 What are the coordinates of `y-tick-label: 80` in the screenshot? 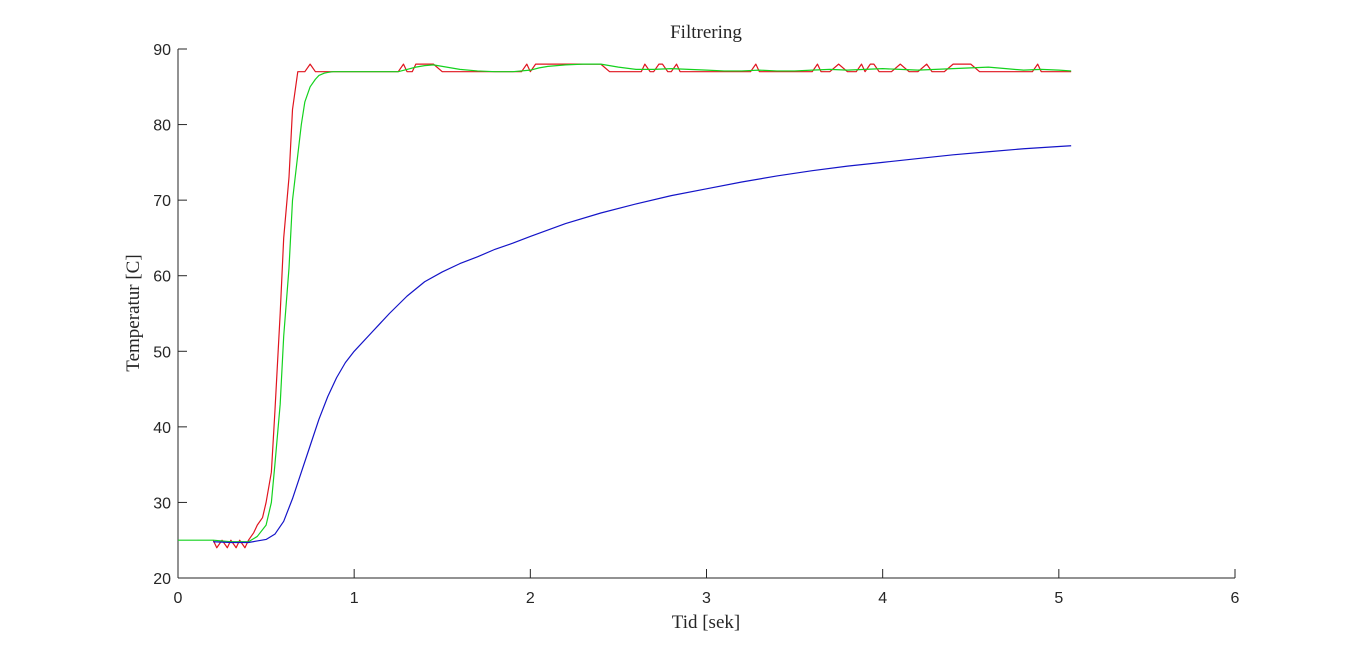 It's located at (162, 126).